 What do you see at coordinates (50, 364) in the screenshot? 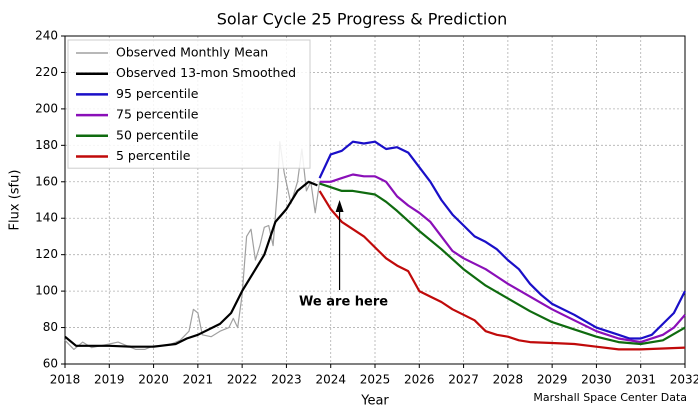
I see `y-tick-label: 60` at bounding box center [50, 364].